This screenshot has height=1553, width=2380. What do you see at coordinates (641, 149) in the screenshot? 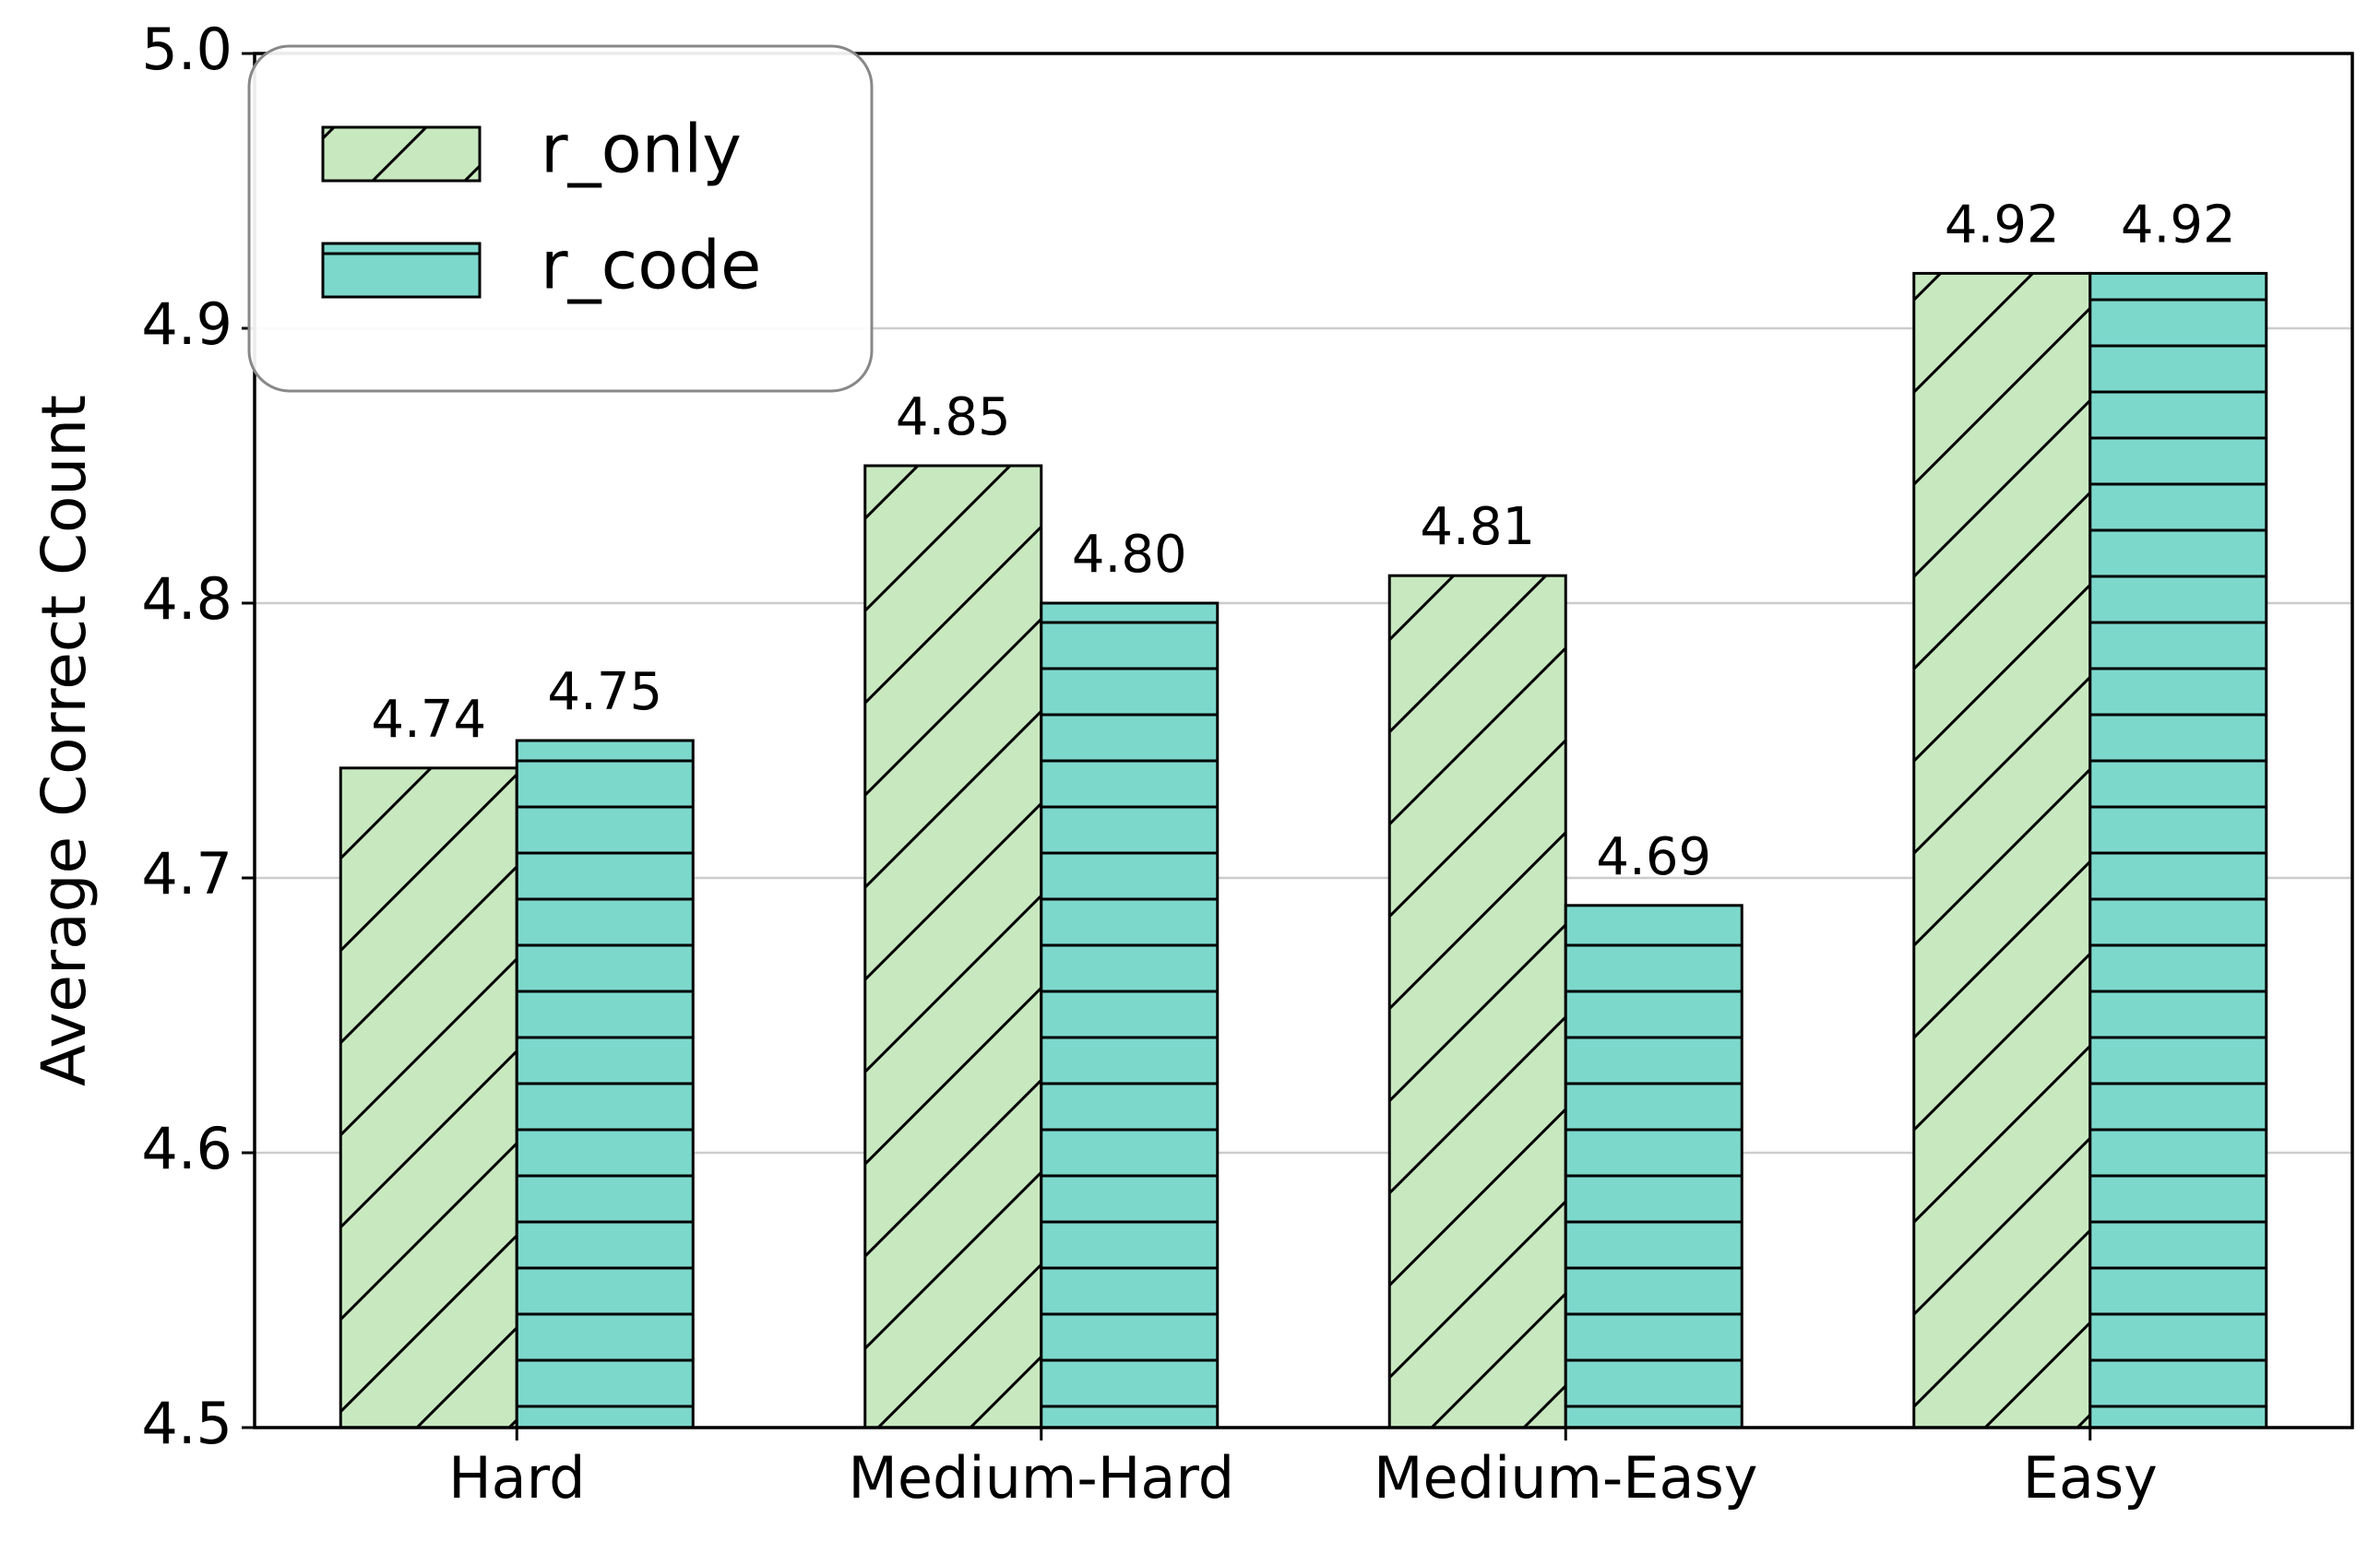
I see `legend-label-r_only: r_only` at bounding box center [641, 149].